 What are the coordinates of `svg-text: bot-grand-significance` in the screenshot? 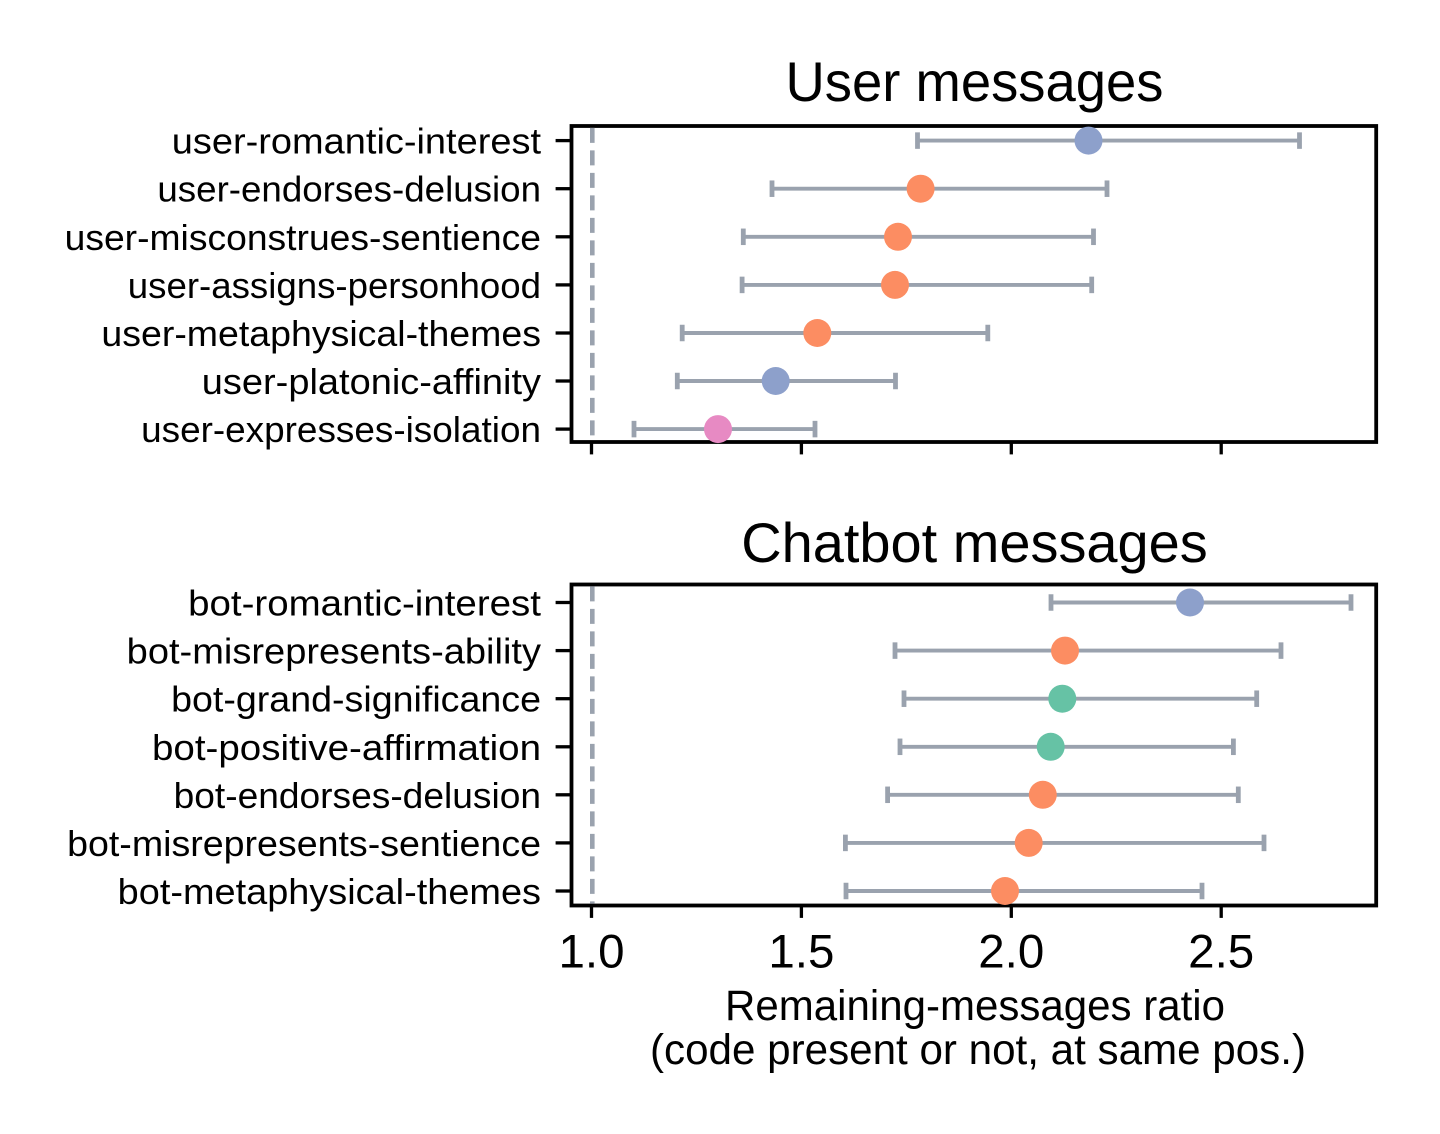 It's located at (356, 699).